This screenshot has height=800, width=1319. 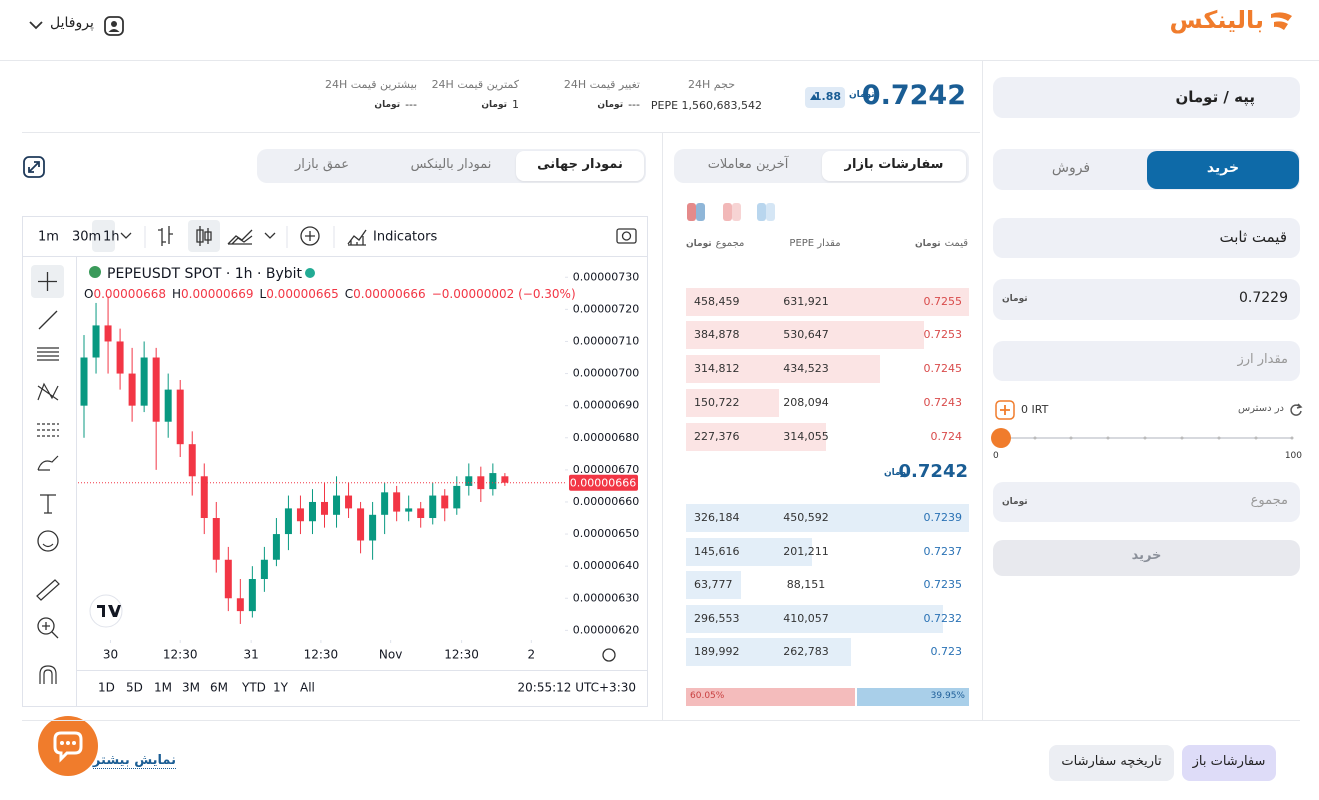 I want to click on available-value: 0 IRT, so click(x=1035, y=409).